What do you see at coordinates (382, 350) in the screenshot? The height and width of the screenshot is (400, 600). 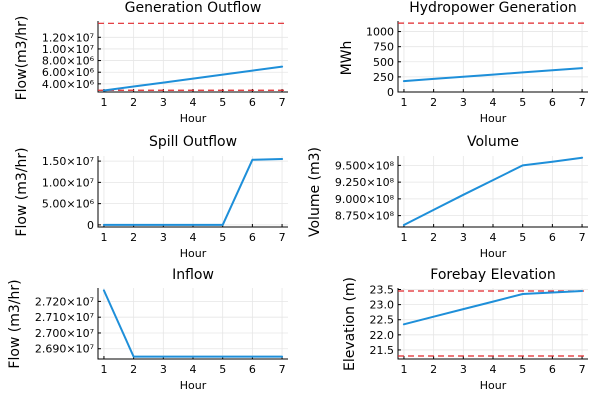 I see `y-tick-label: 21.5` at bounding box center [382, 350].